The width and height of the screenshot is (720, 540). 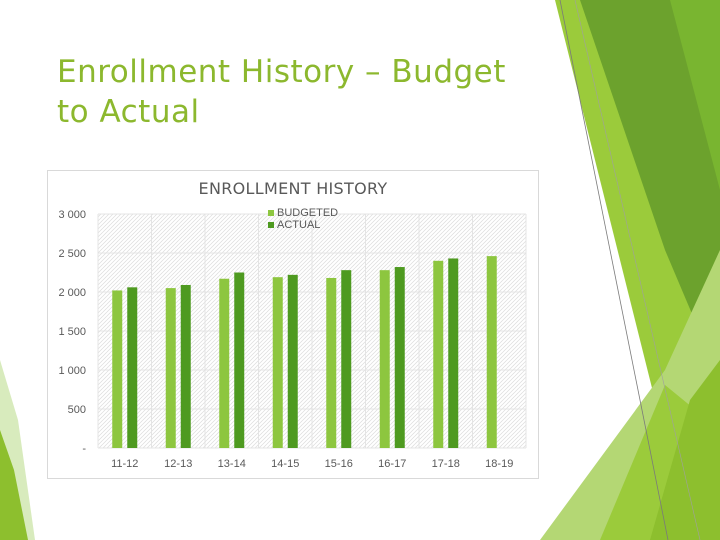 I want to click on legend-label-budgeted: BUDGETED, so click(x=308, y=213).